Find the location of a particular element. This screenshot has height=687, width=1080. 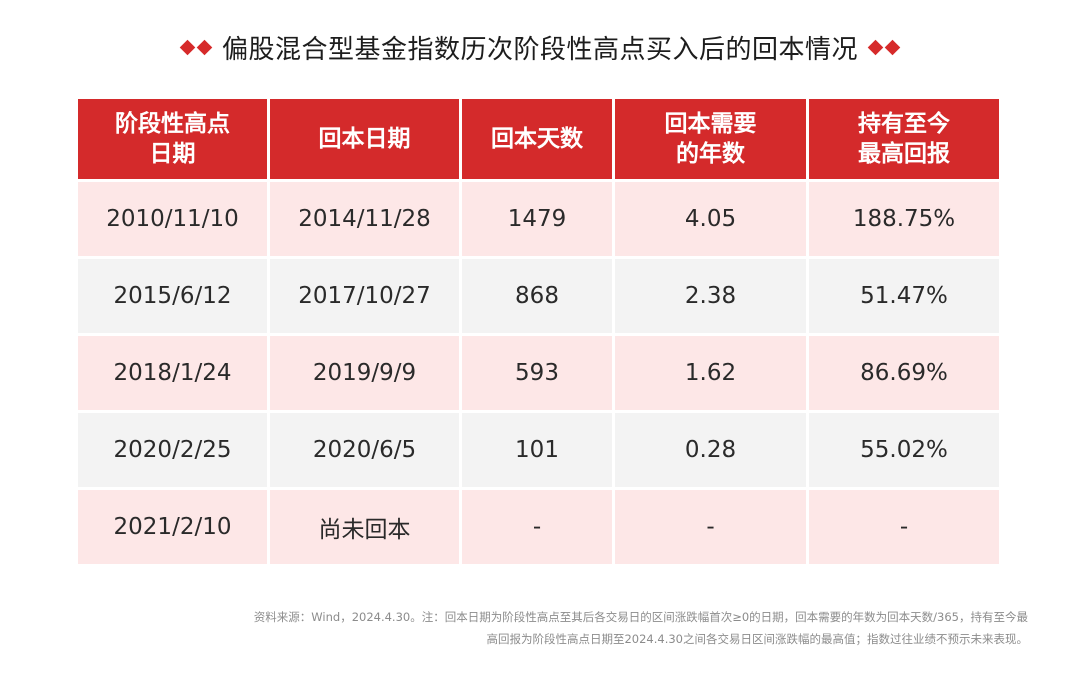

cell-recovery-date: 2014/11/28 is located at coordinates (364, 219).